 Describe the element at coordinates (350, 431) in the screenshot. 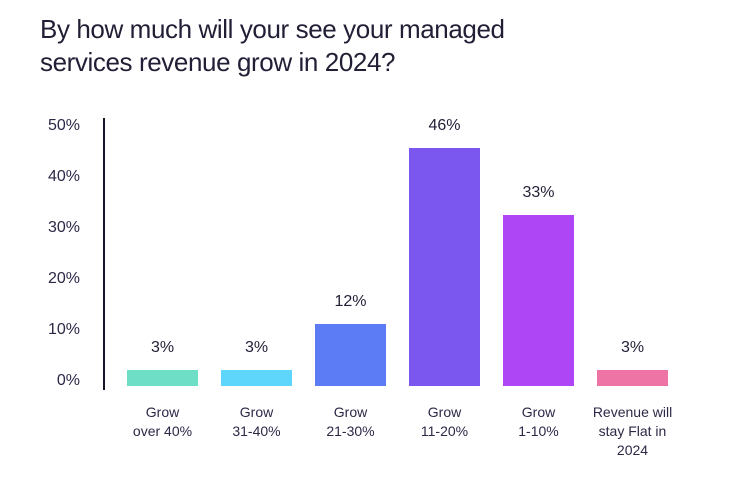

I see `x-axis-category-line: 21-30%` at that location.